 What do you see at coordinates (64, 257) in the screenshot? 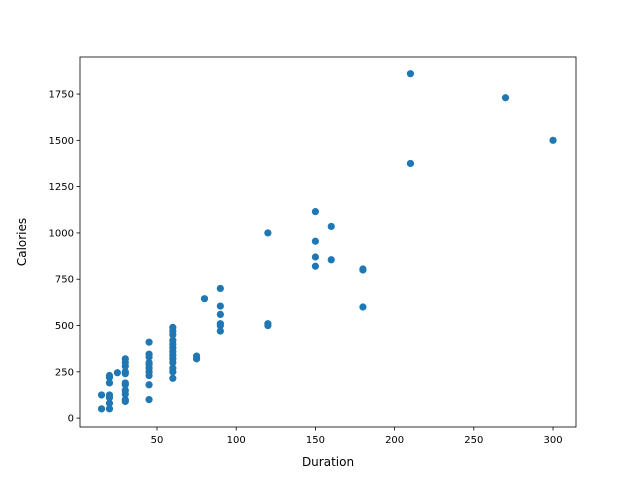
I see `y-axis: 0 250 500 750 1000 1250 1500 1750` at bounding box center [64, 257].